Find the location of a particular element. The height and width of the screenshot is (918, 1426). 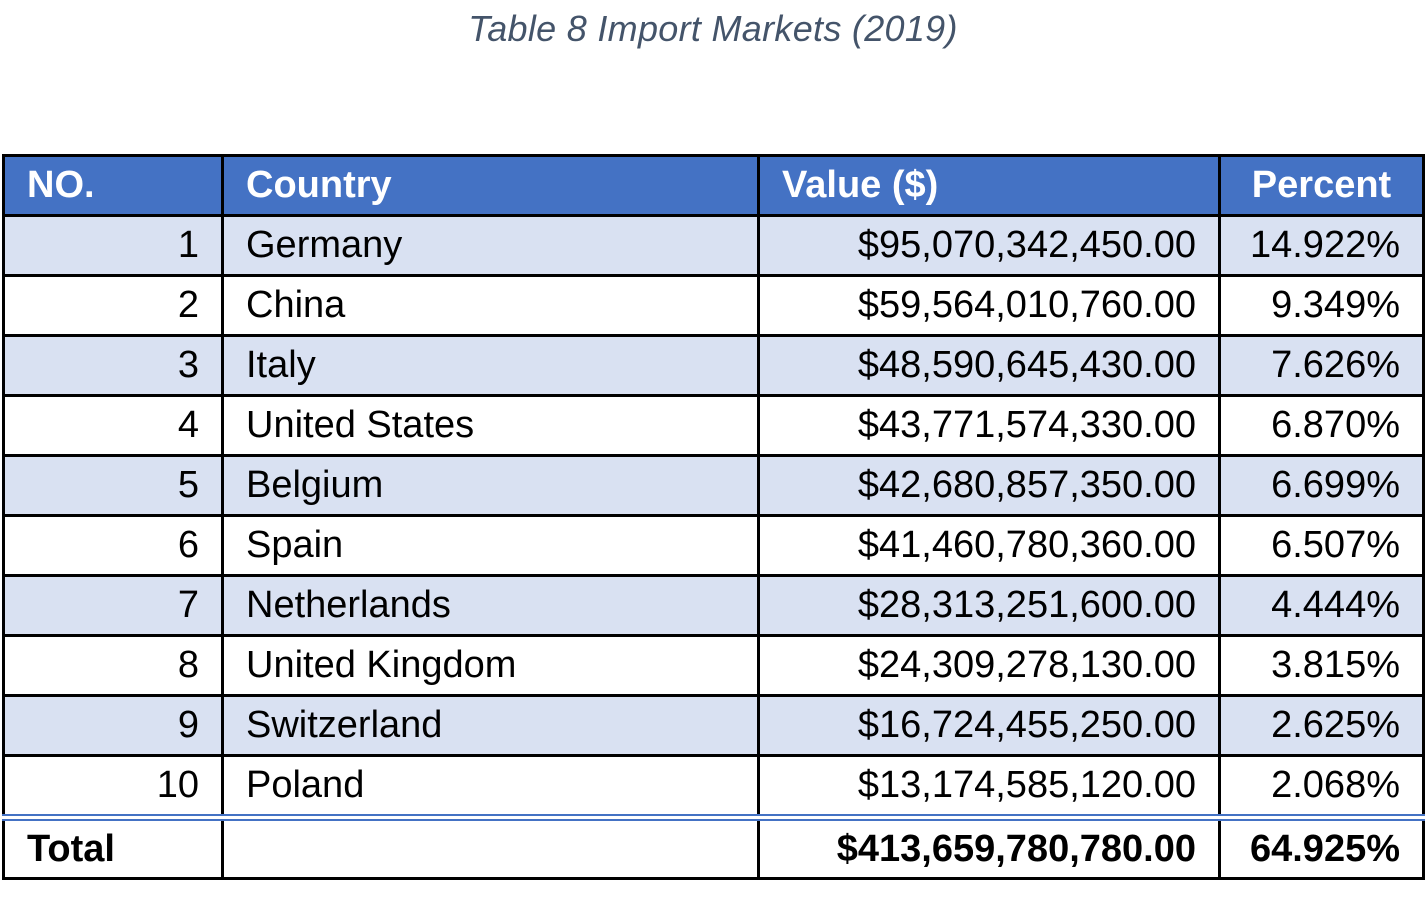

table-row: 3 Italy $48,590,645,430.00 7.626% is located at coordinates (713, 365).